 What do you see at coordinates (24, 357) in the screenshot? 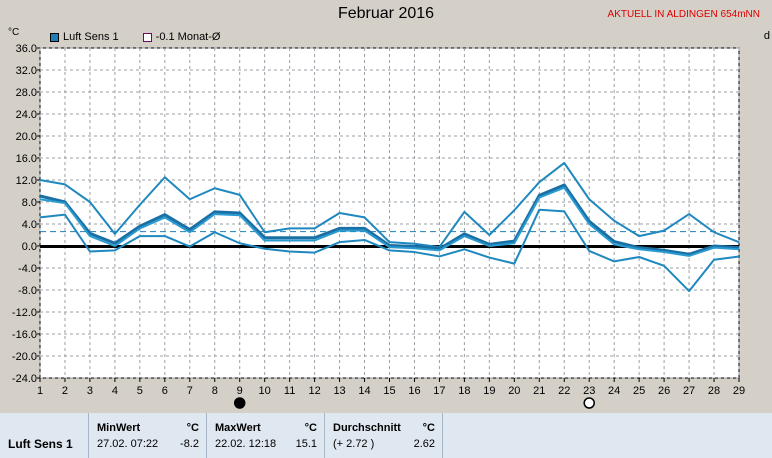
I see `y-tick-label: -20.0` at bounding box center [24, 357].